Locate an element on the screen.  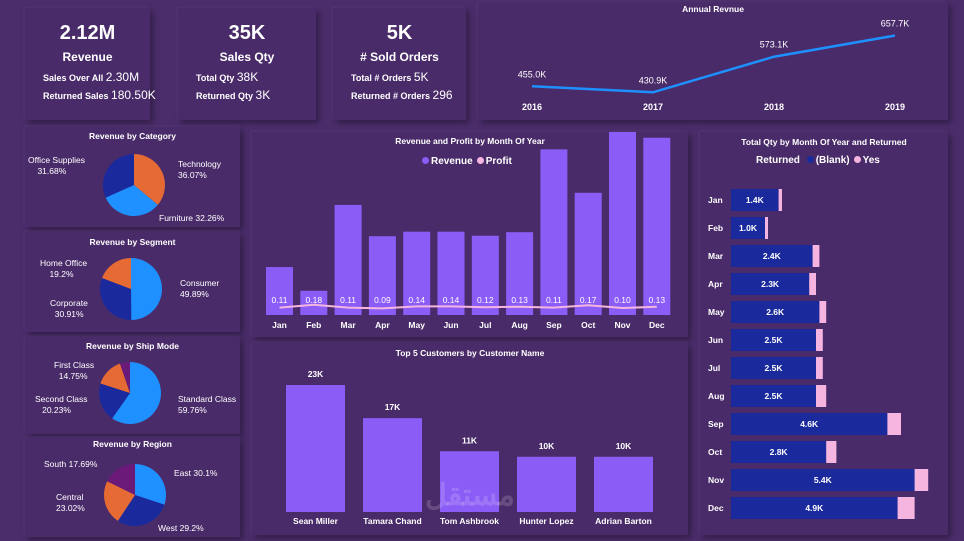
profit-label: 0.14 is located at coordinates (416, 300).